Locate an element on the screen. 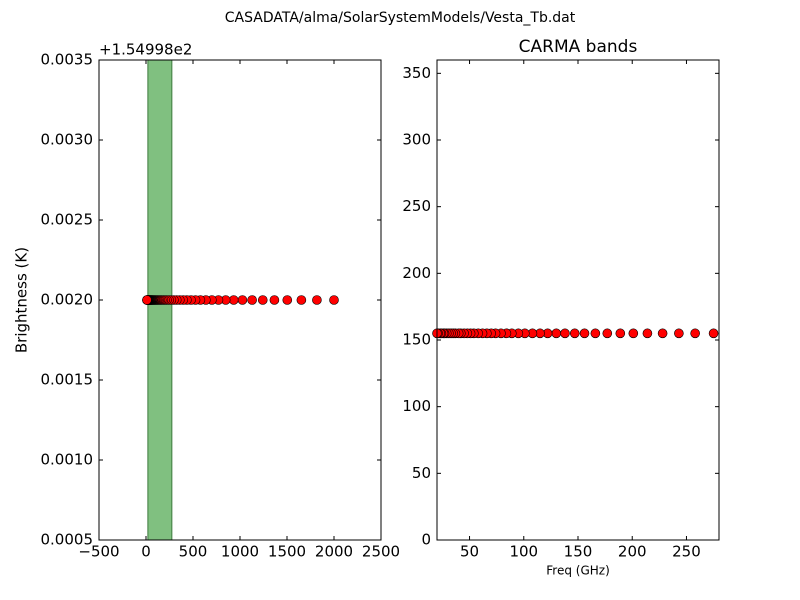 The width and height of the screenshot is (800, 600). x-tick-label: 500 is located at coordinates (193, 552).